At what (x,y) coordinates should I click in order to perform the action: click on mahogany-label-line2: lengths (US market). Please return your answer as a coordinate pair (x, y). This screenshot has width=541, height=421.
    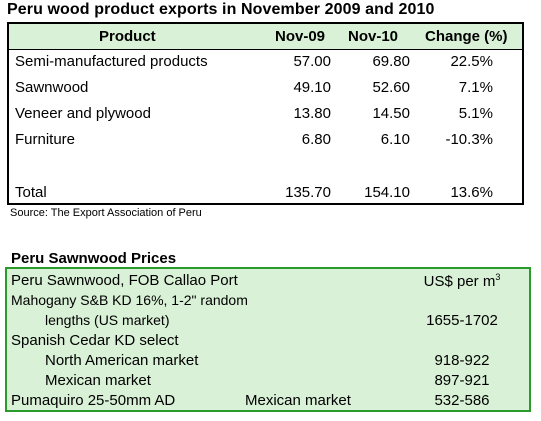
    Looking at the image, I should click on (107, 320).